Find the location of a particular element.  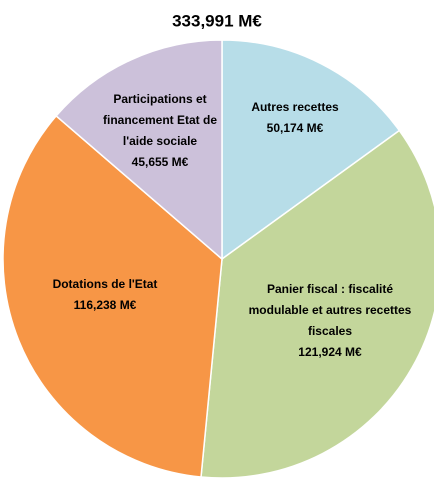

value-label: 116,238 M€ is located at coordinates (105, 305).